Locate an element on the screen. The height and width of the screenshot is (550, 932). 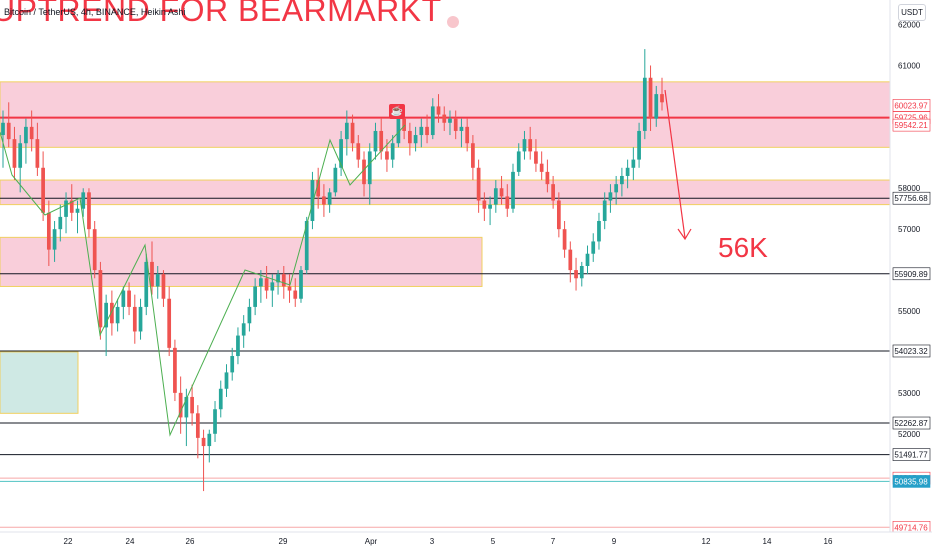
price-tag: 59542.21 is located at coordinates (911, 125).